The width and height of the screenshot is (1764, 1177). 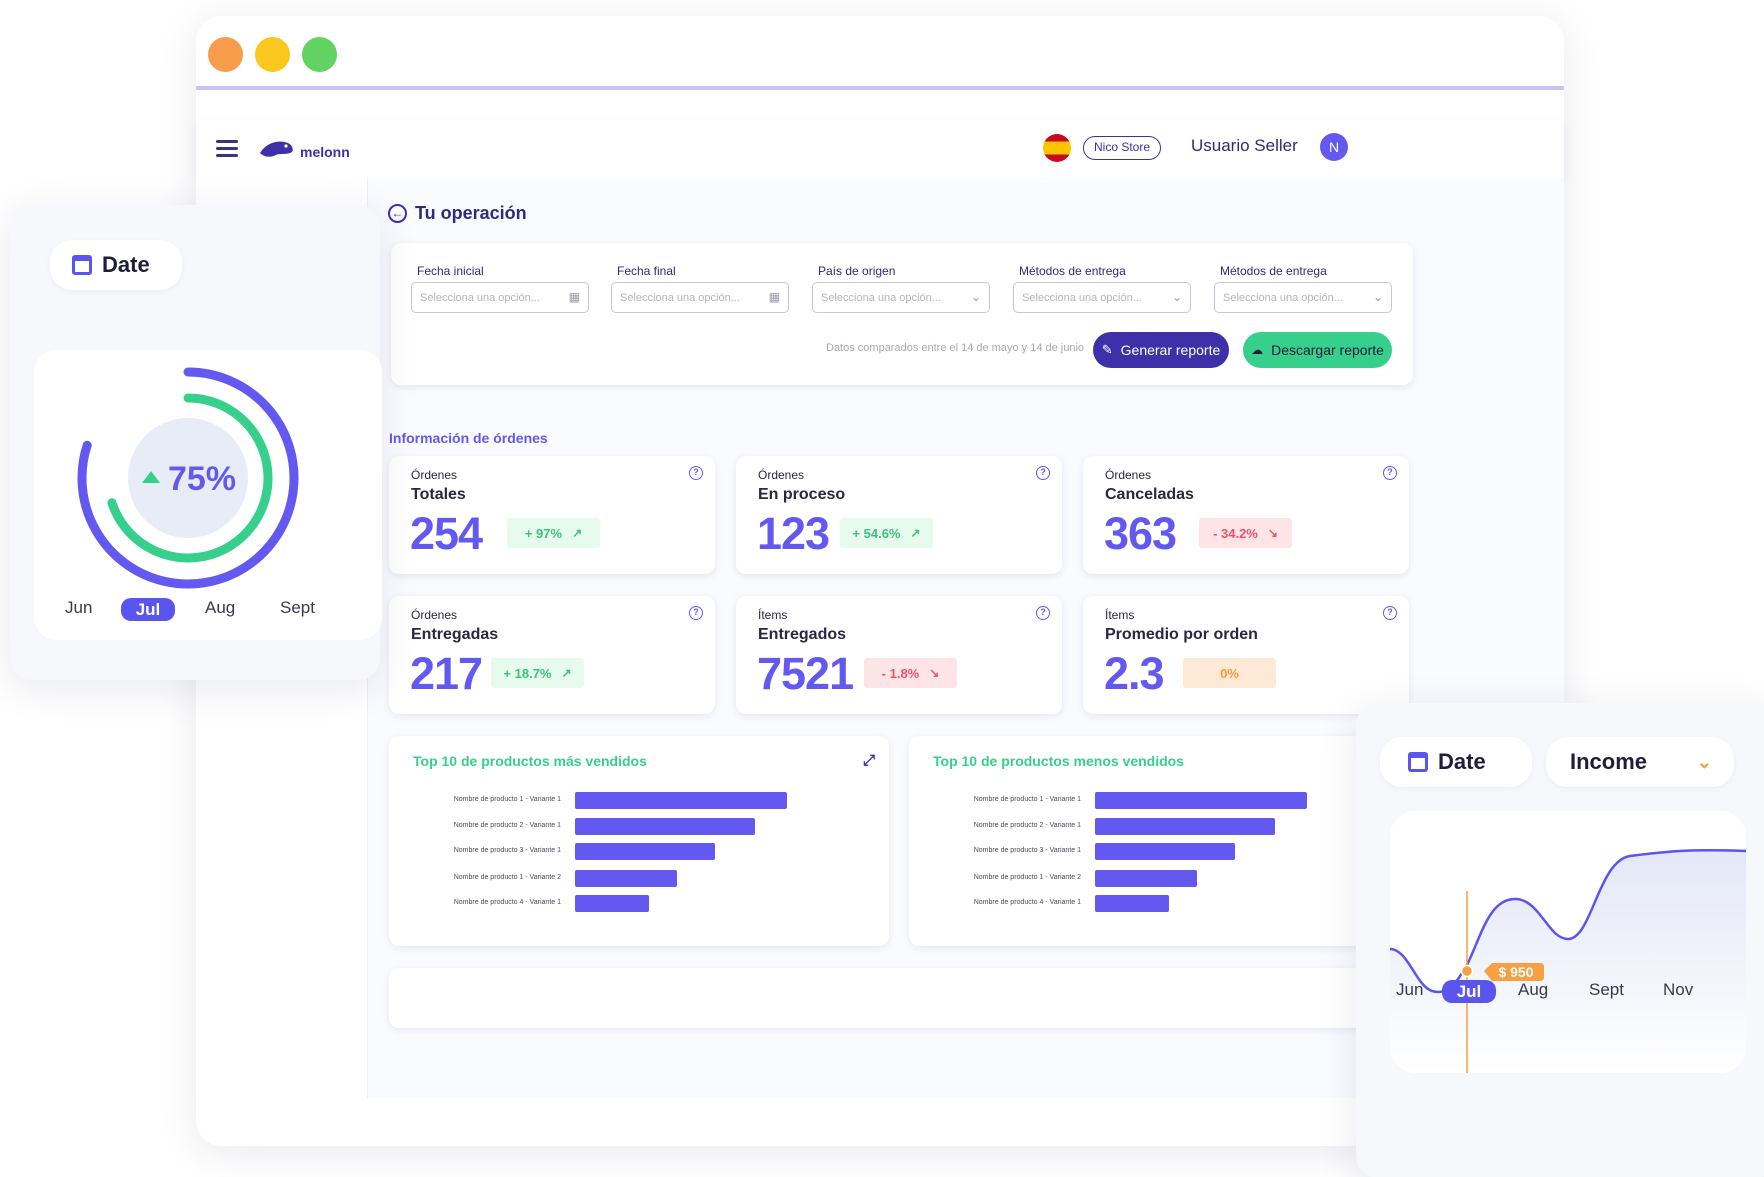 I want to click on income-dropdown: Income ⌄, so click(x=1640, y=762).